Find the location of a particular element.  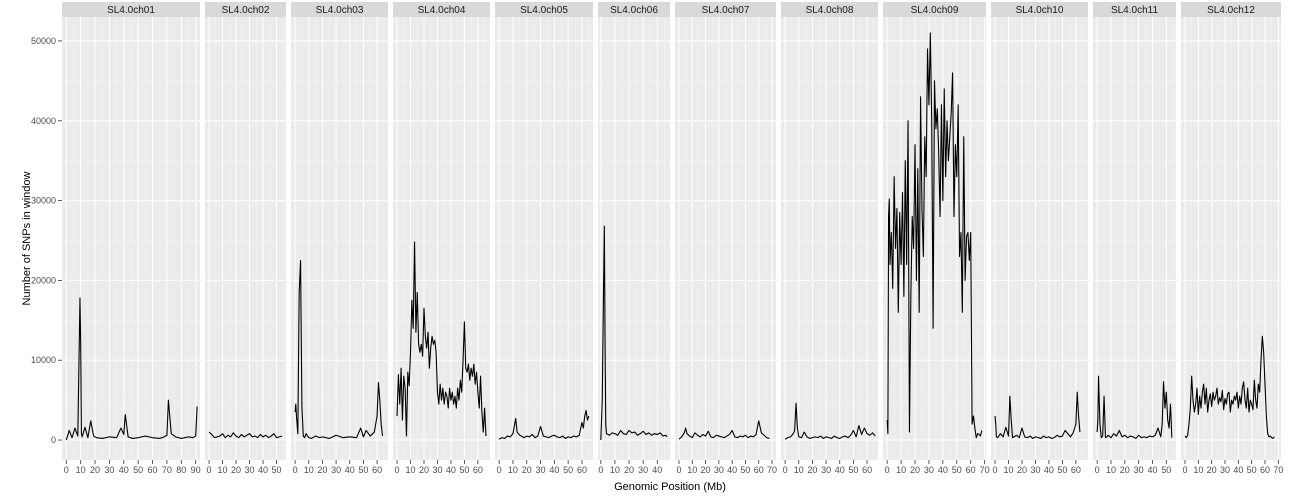

facet-panel-sl4-0ch12: SL4.0ch12 0 10 20 30 40 50 60 70 is located at coordinates (1232, 238).